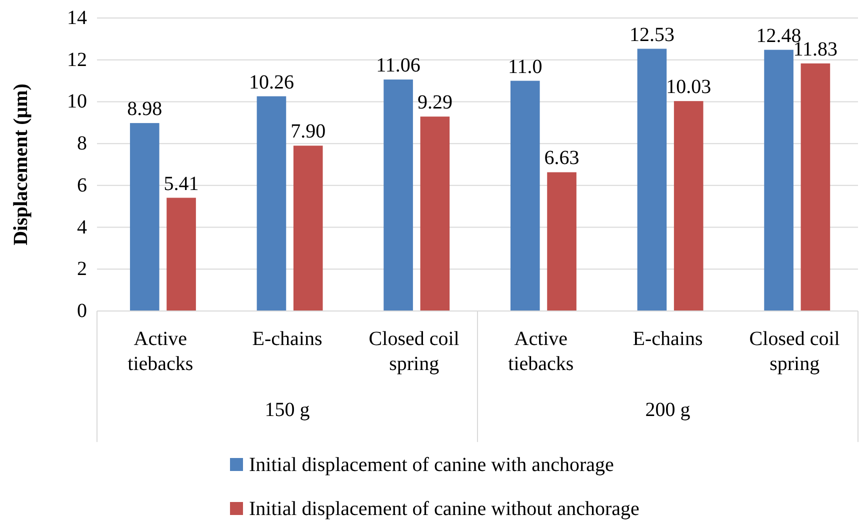  What do you see at coordinates (77, 59) in the screenshot?
I see `y-tick-label: 12` at bounding box center [77, 59].